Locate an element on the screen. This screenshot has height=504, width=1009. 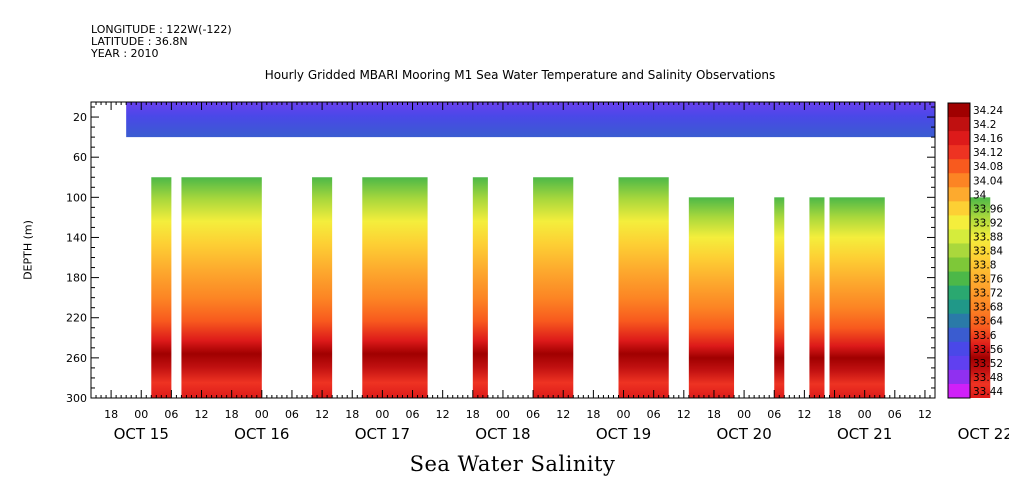
x-day-label: OCT 22 is located at coordinates (983, 434).